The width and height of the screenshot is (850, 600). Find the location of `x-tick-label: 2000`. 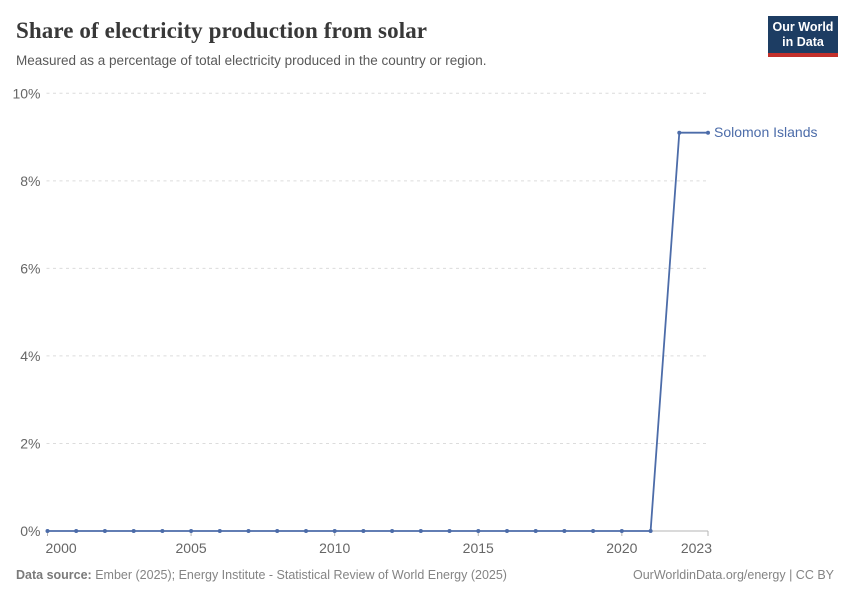

x-tick-label: 2000 is located at coordinates (61, 548).